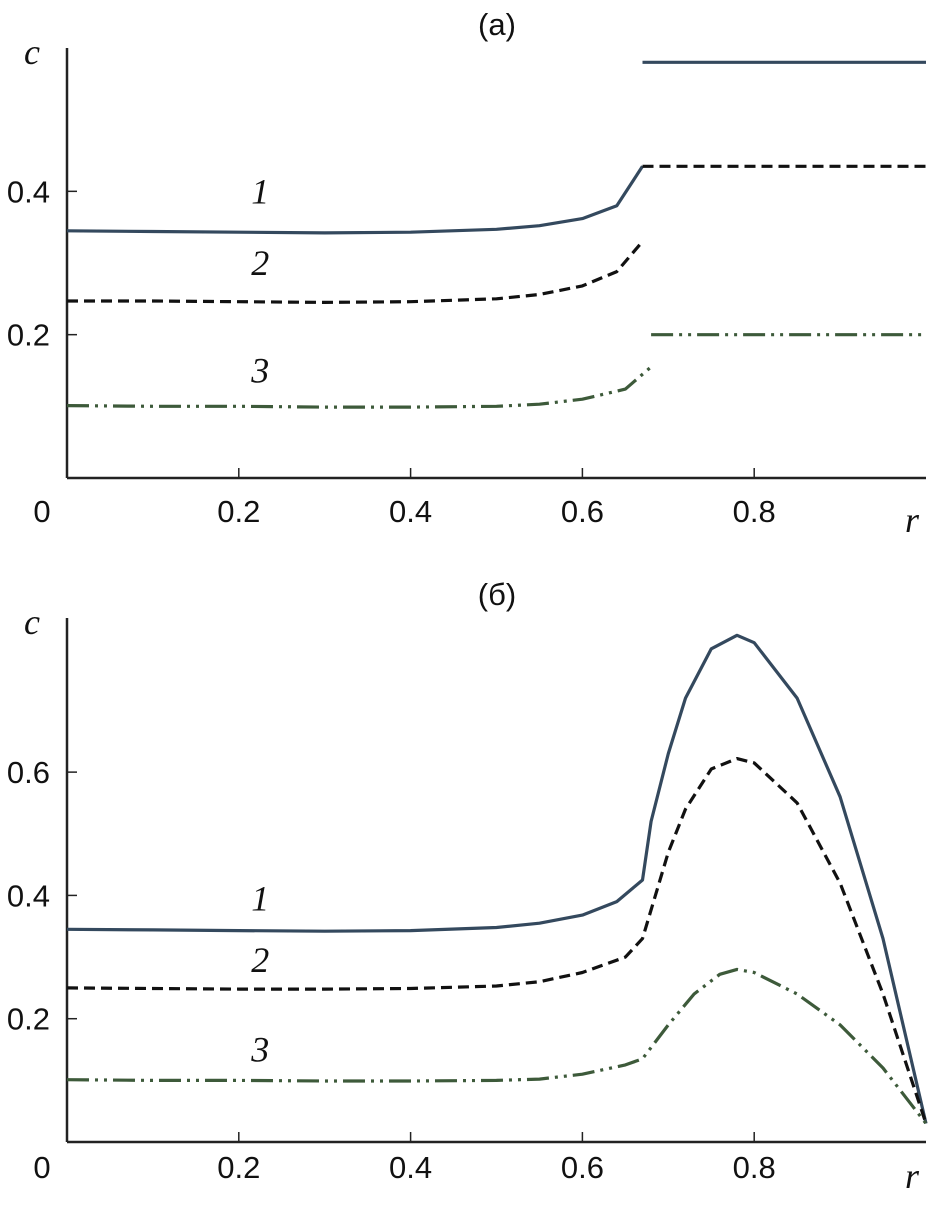  I want to click on panel-title: (б), so click(497, 594).